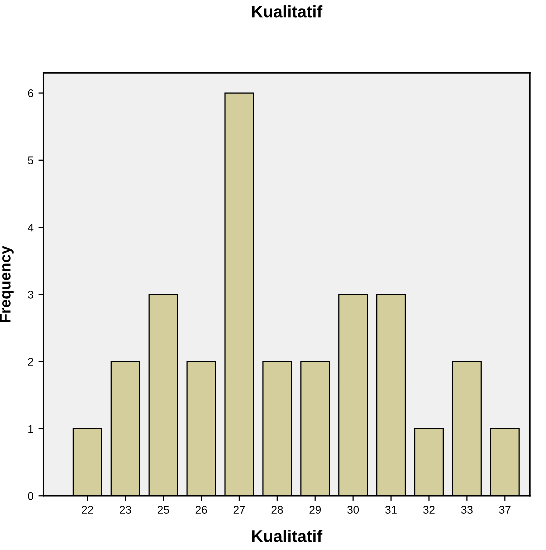 The height and width of the screenshot is (550, 546). I want to click on x-tick-label: 33, so click(467, 510).